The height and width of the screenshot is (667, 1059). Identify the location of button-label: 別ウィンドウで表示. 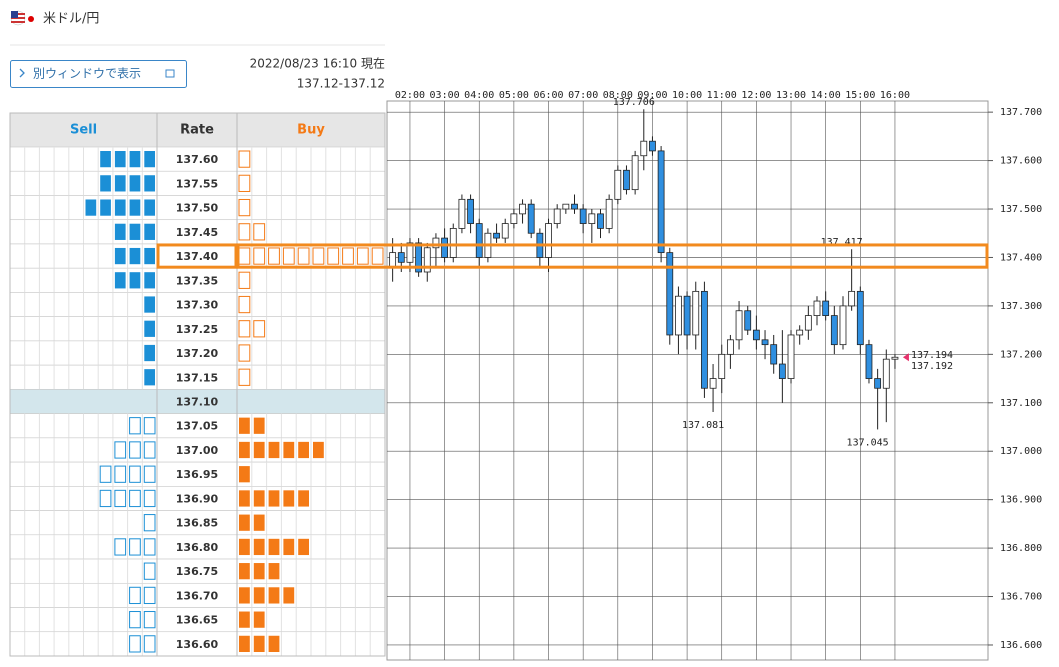
(87, 74).